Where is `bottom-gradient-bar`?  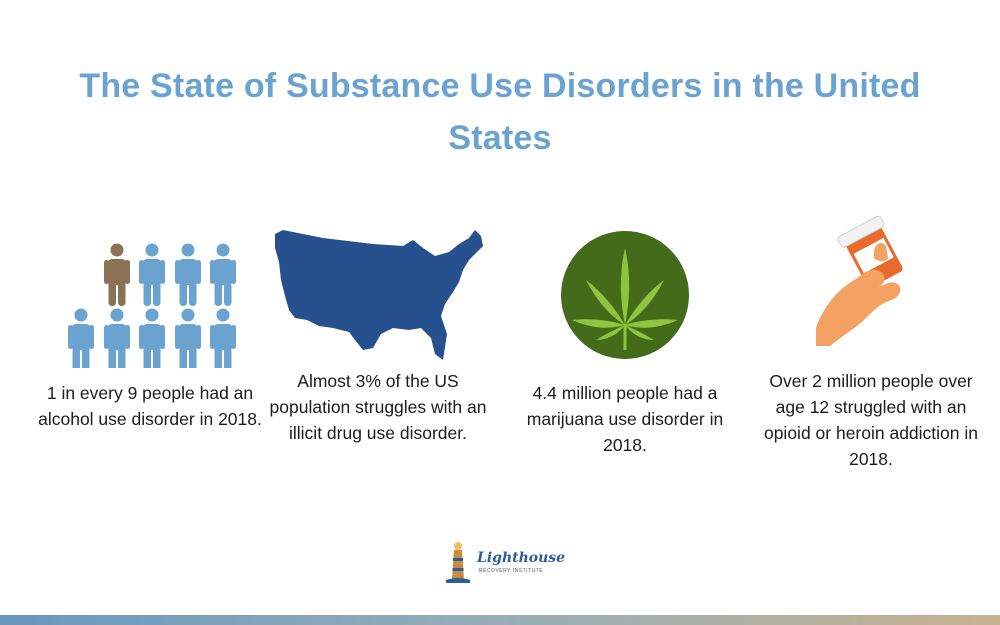 bottom-gradient-bar is located at coordinates (500, 620).